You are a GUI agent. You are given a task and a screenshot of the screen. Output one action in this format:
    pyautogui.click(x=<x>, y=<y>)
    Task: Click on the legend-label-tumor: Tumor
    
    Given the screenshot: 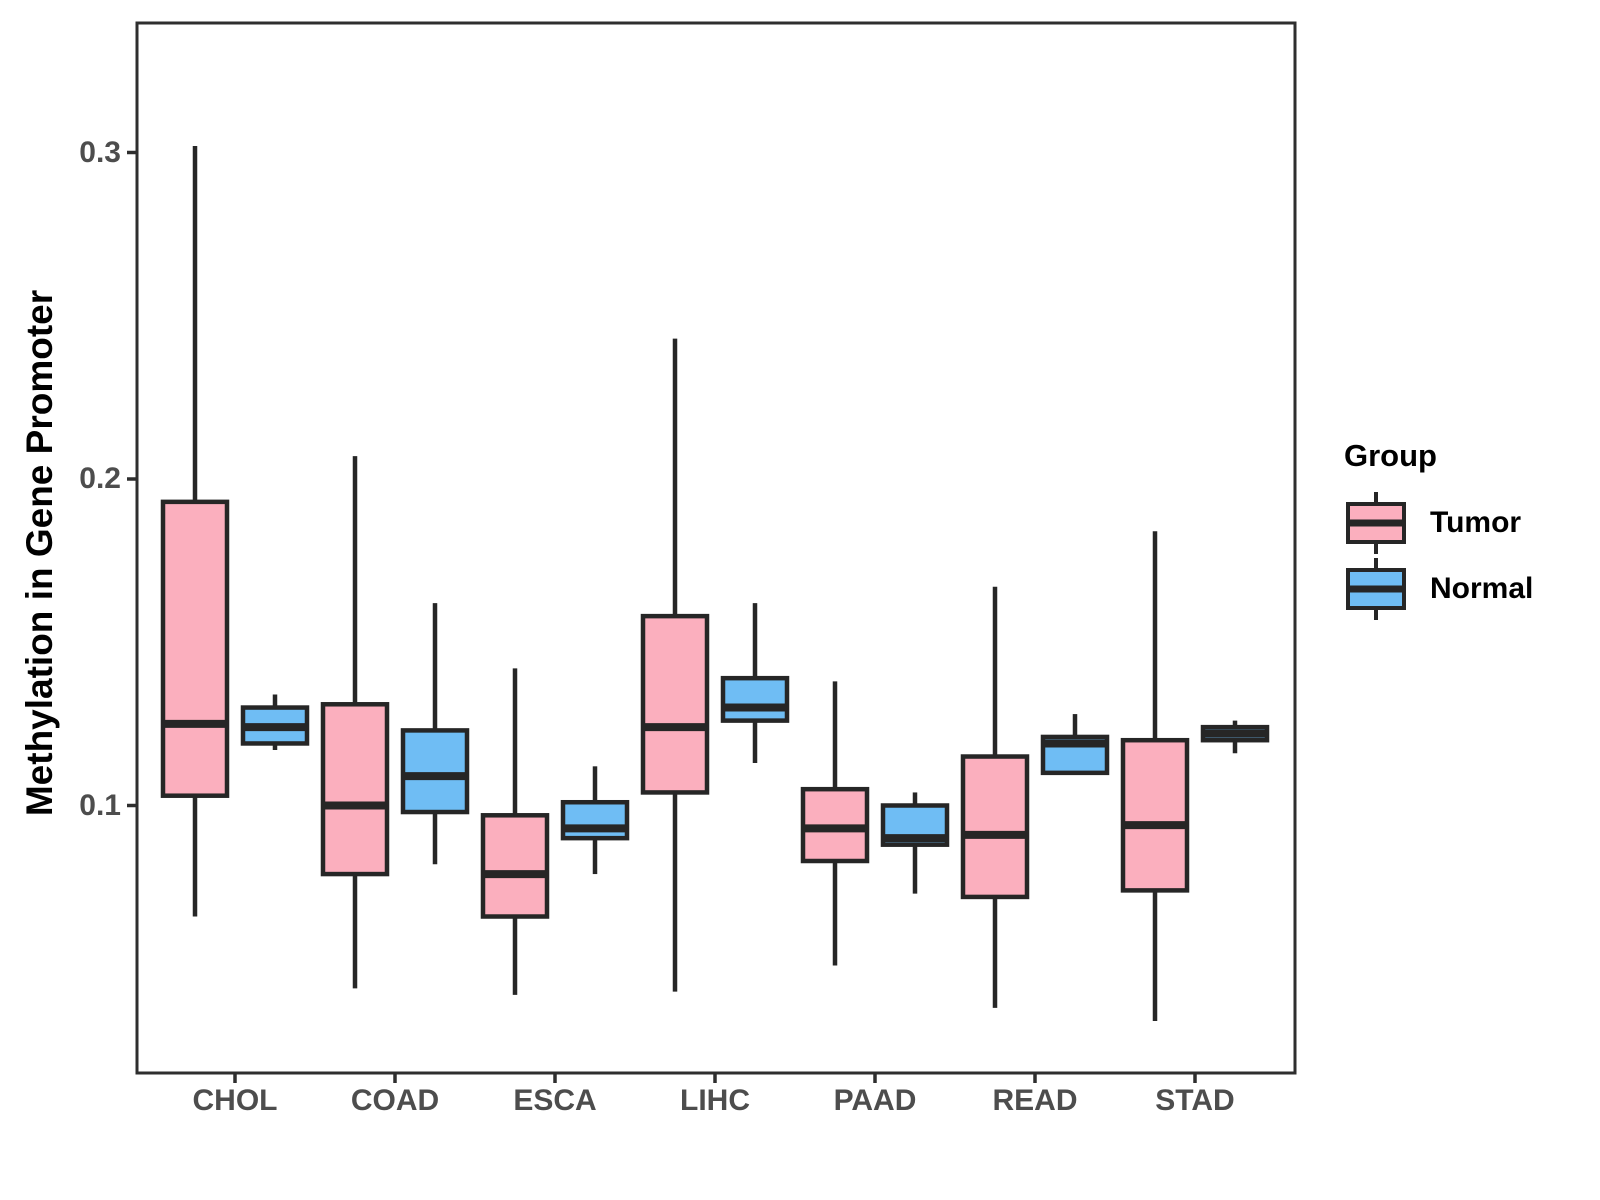 What is the action you would take?
    pyautogui.click(x=1476, y=522)
    